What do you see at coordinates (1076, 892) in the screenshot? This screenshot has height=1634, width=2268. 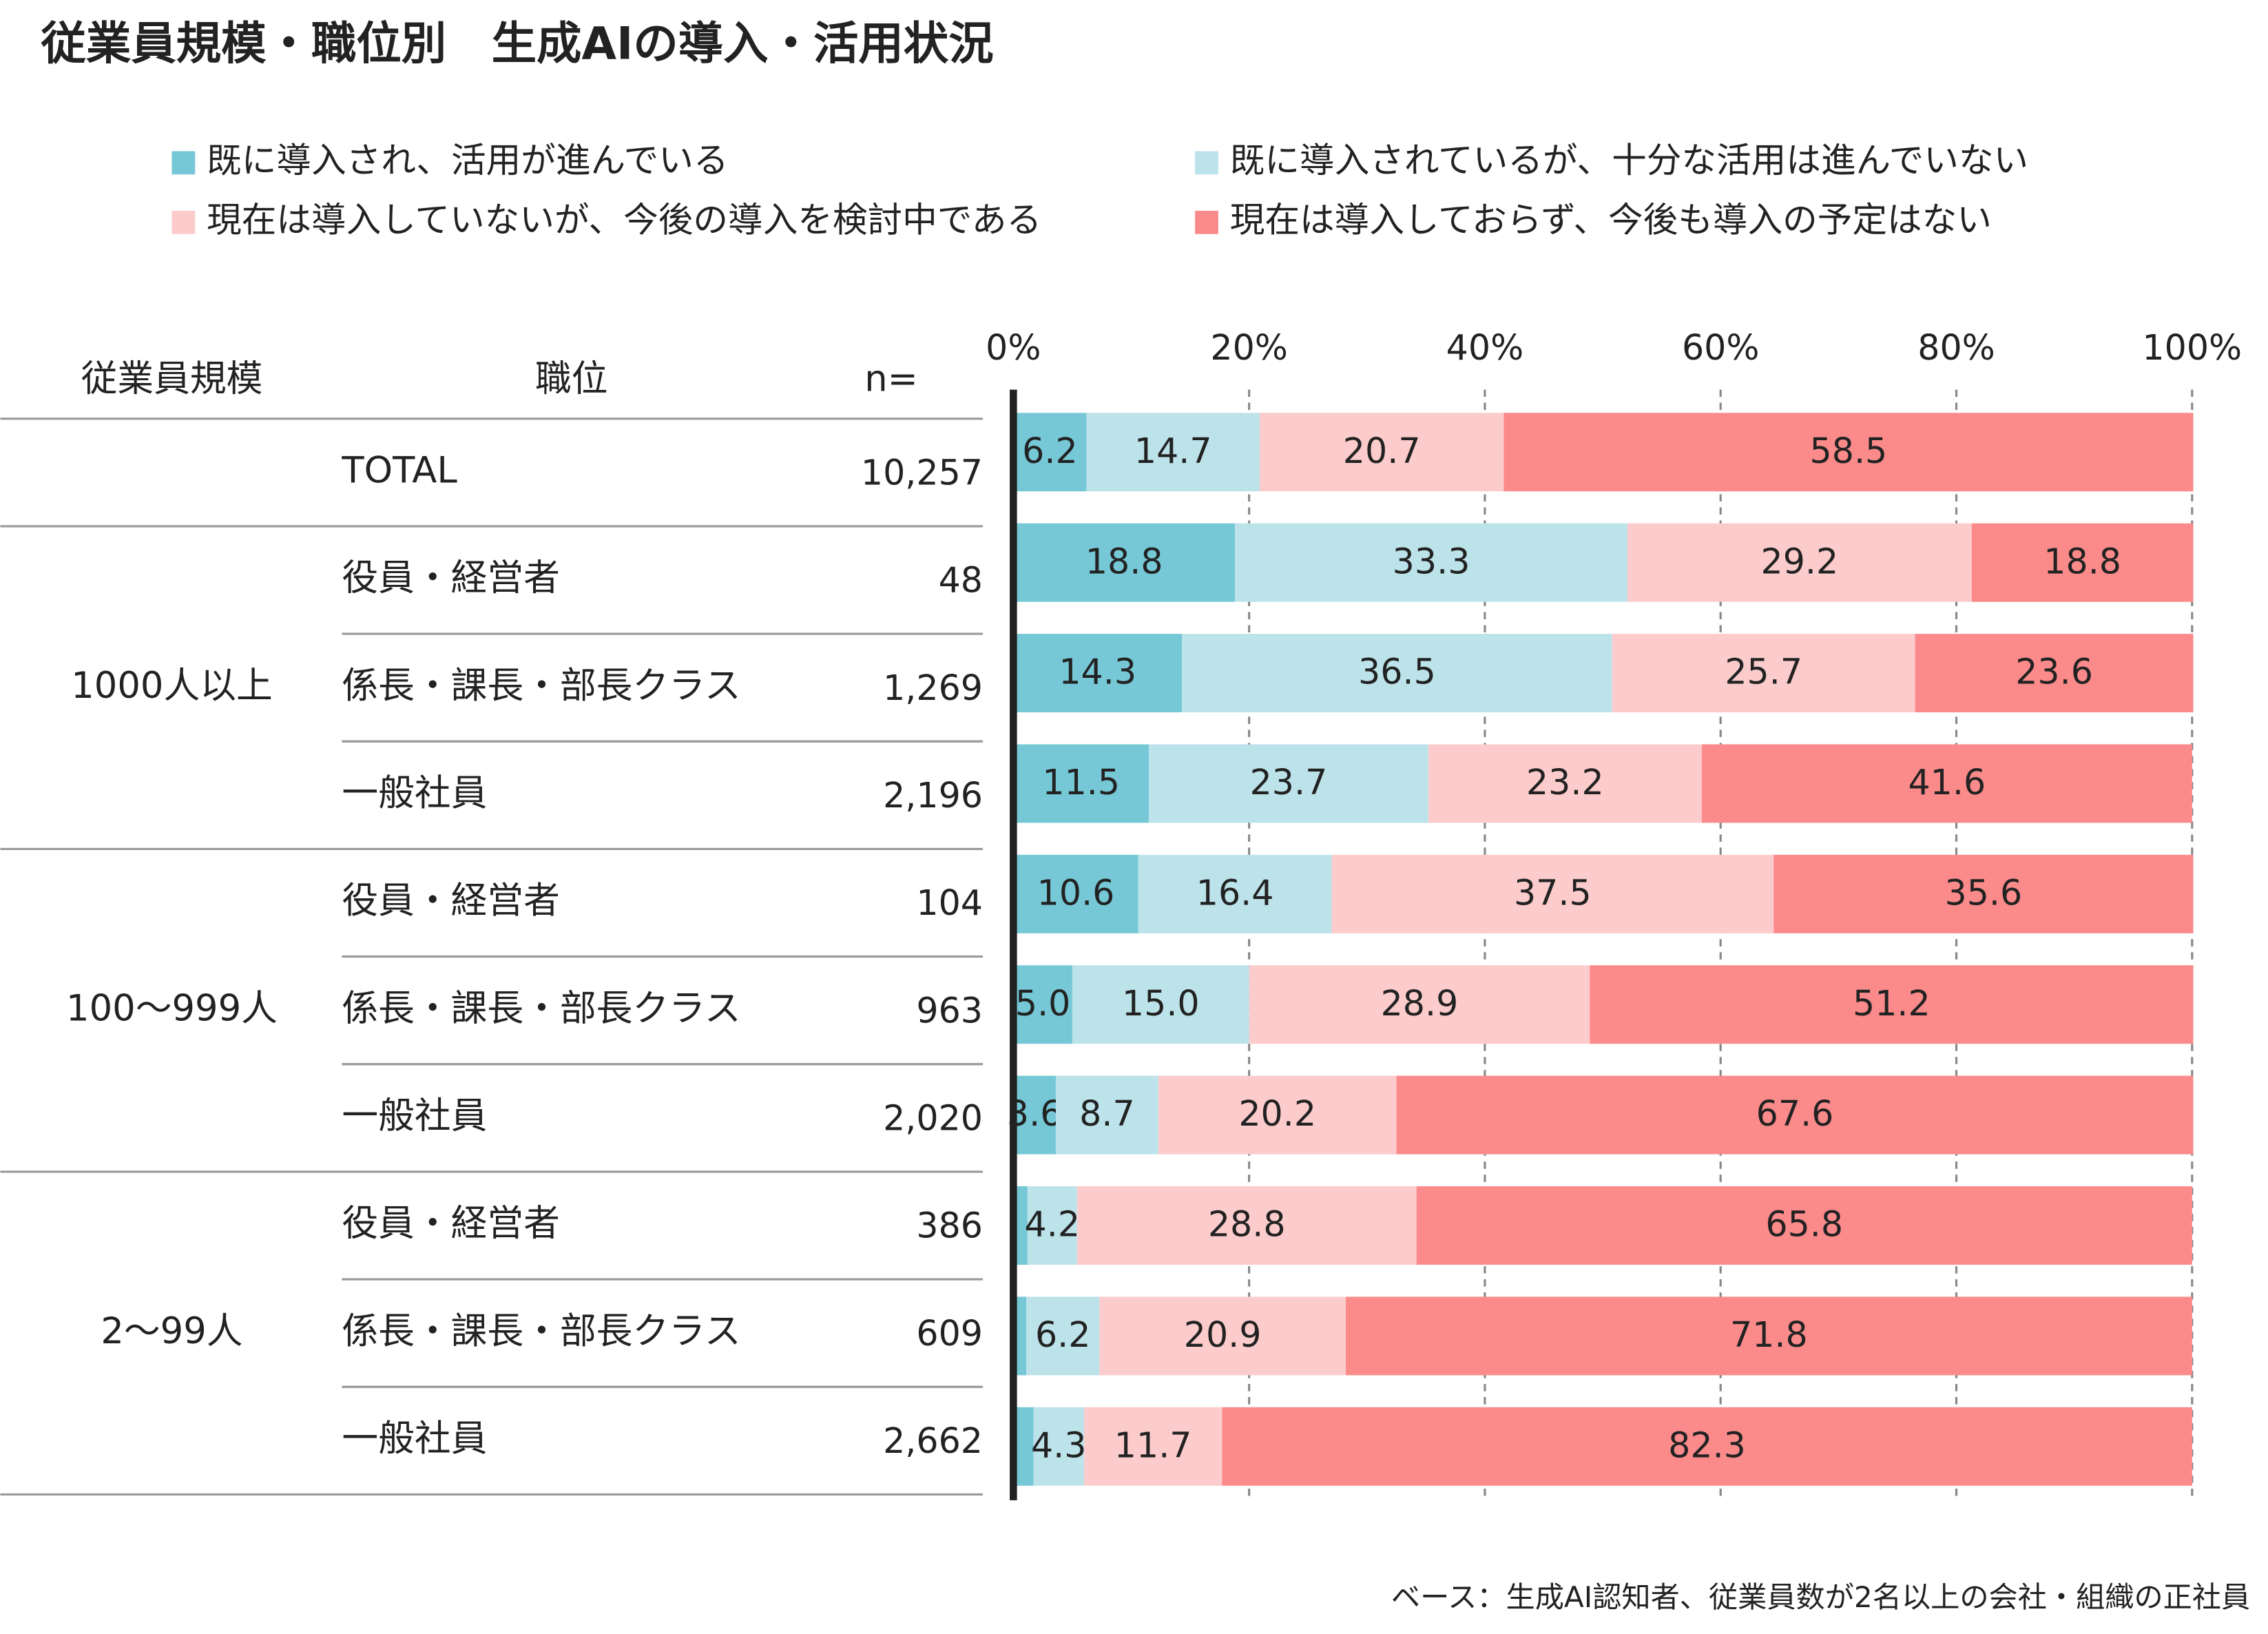 I see `value-label: 10.6` at bounding box center [1076, 892].